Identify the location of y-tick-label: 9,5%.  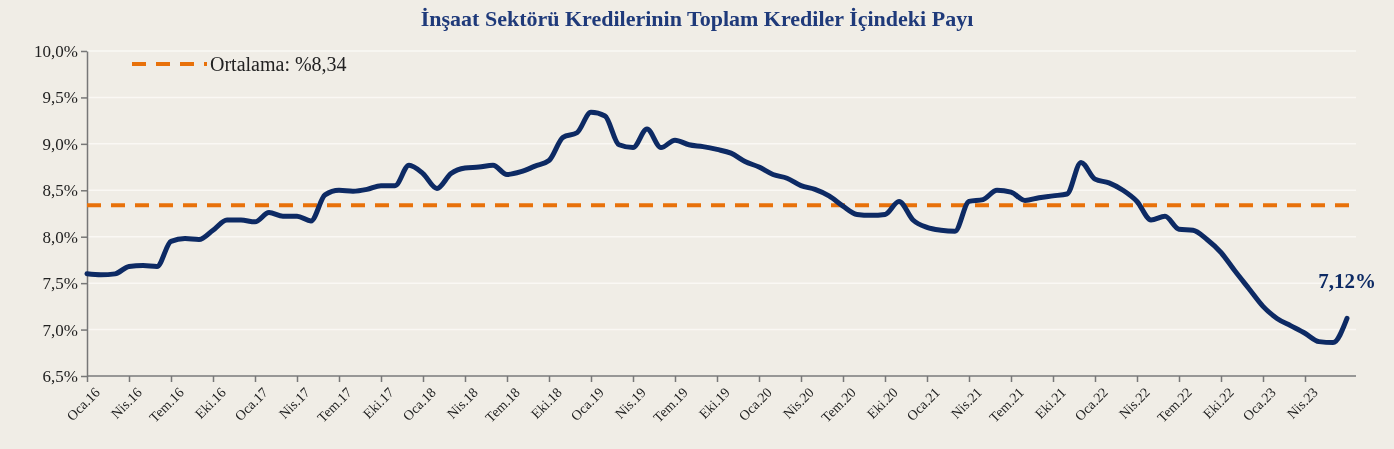
(60, 98).